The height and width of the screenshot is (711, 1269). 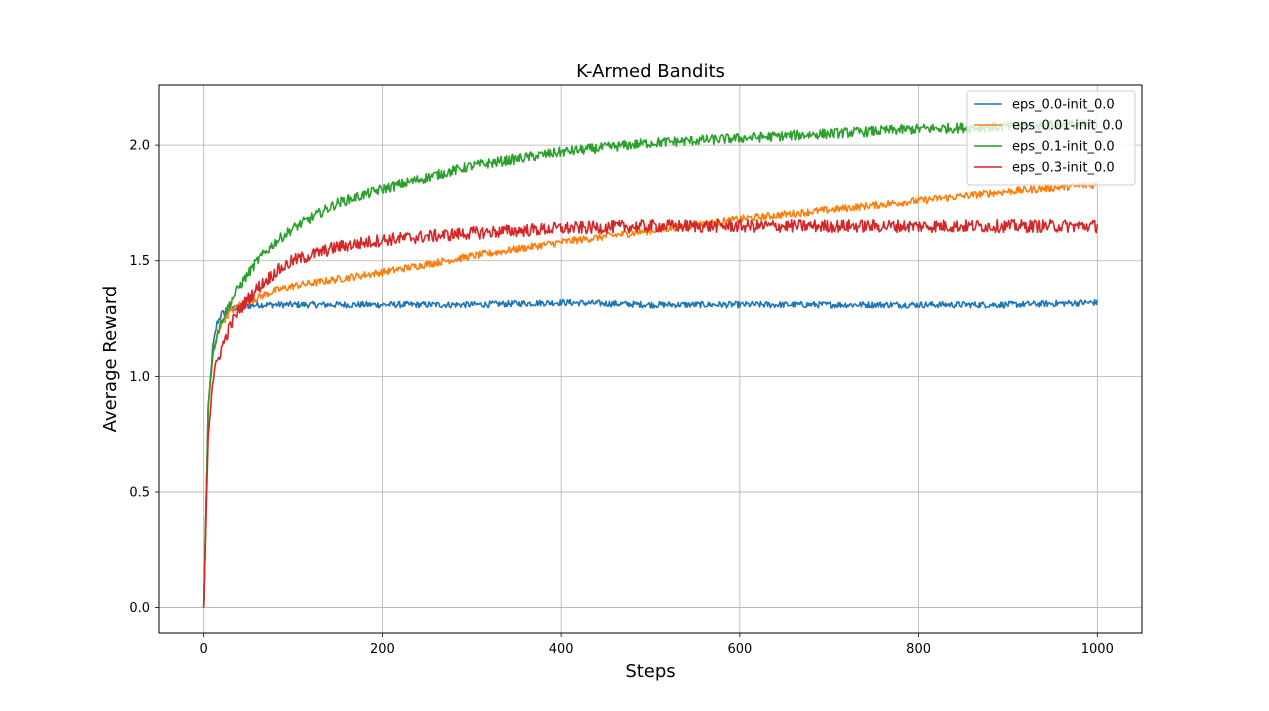 What do you see at coordinates (561, 649) in the screenshot?
I see `x-tick-label: 400` at bounding box center [561, 649].